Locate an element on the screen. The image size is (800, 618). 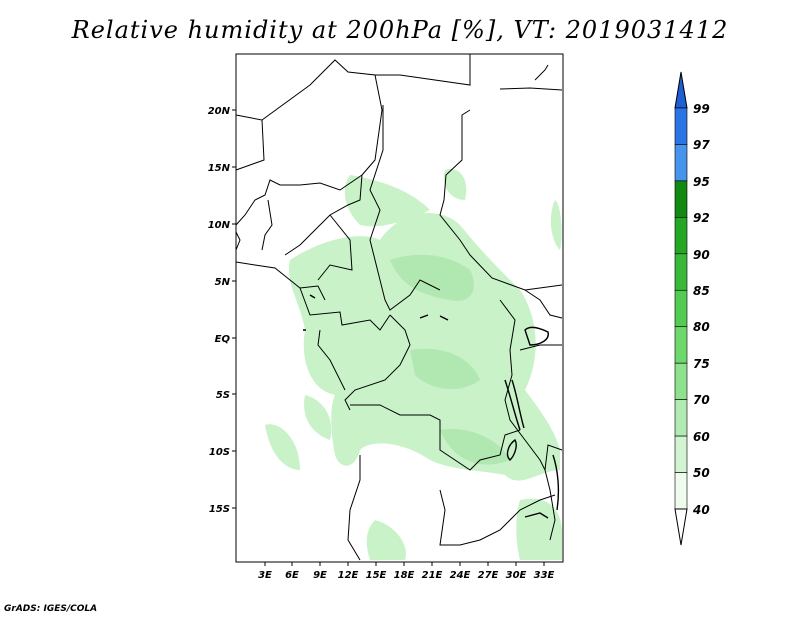
lat-label: 10S is located at coordinates (219, 452).